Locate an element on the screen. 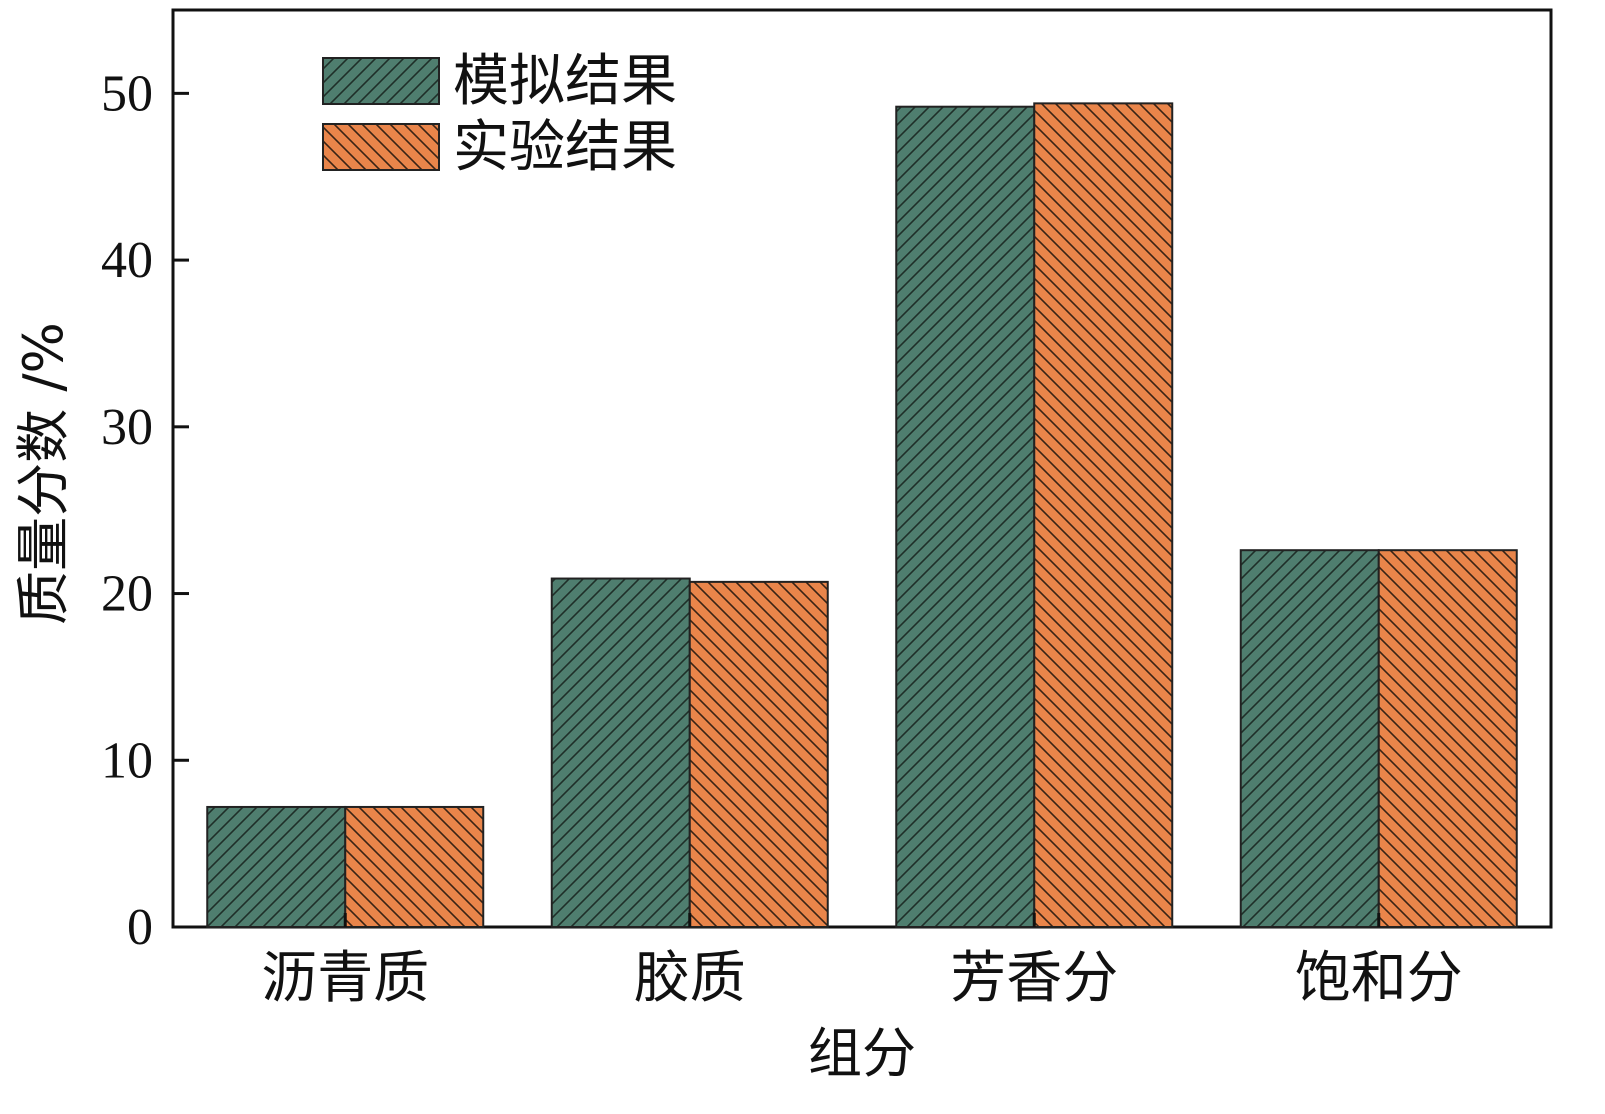 This screenshot has height=1114, width=1605. y-tick-label: 0 is located at coordinates (140, 927).